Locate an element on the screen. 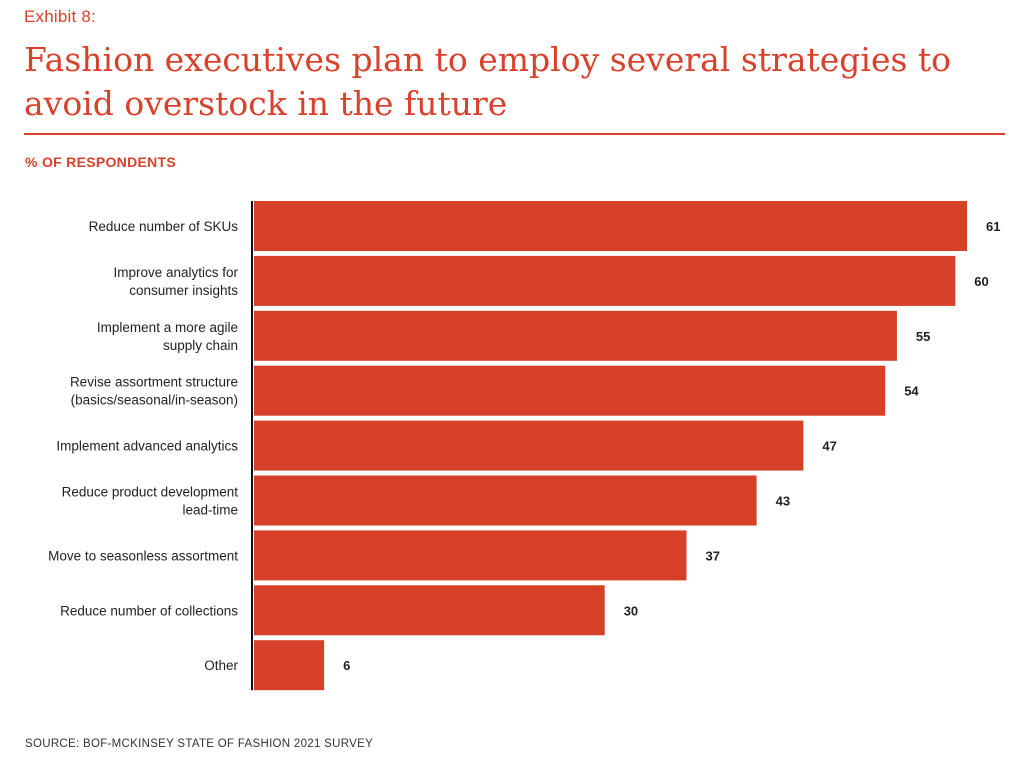 This screenshot has width=1024, height=776. category-label: Reduce number of SKUs is located at coordinates (164, 226).